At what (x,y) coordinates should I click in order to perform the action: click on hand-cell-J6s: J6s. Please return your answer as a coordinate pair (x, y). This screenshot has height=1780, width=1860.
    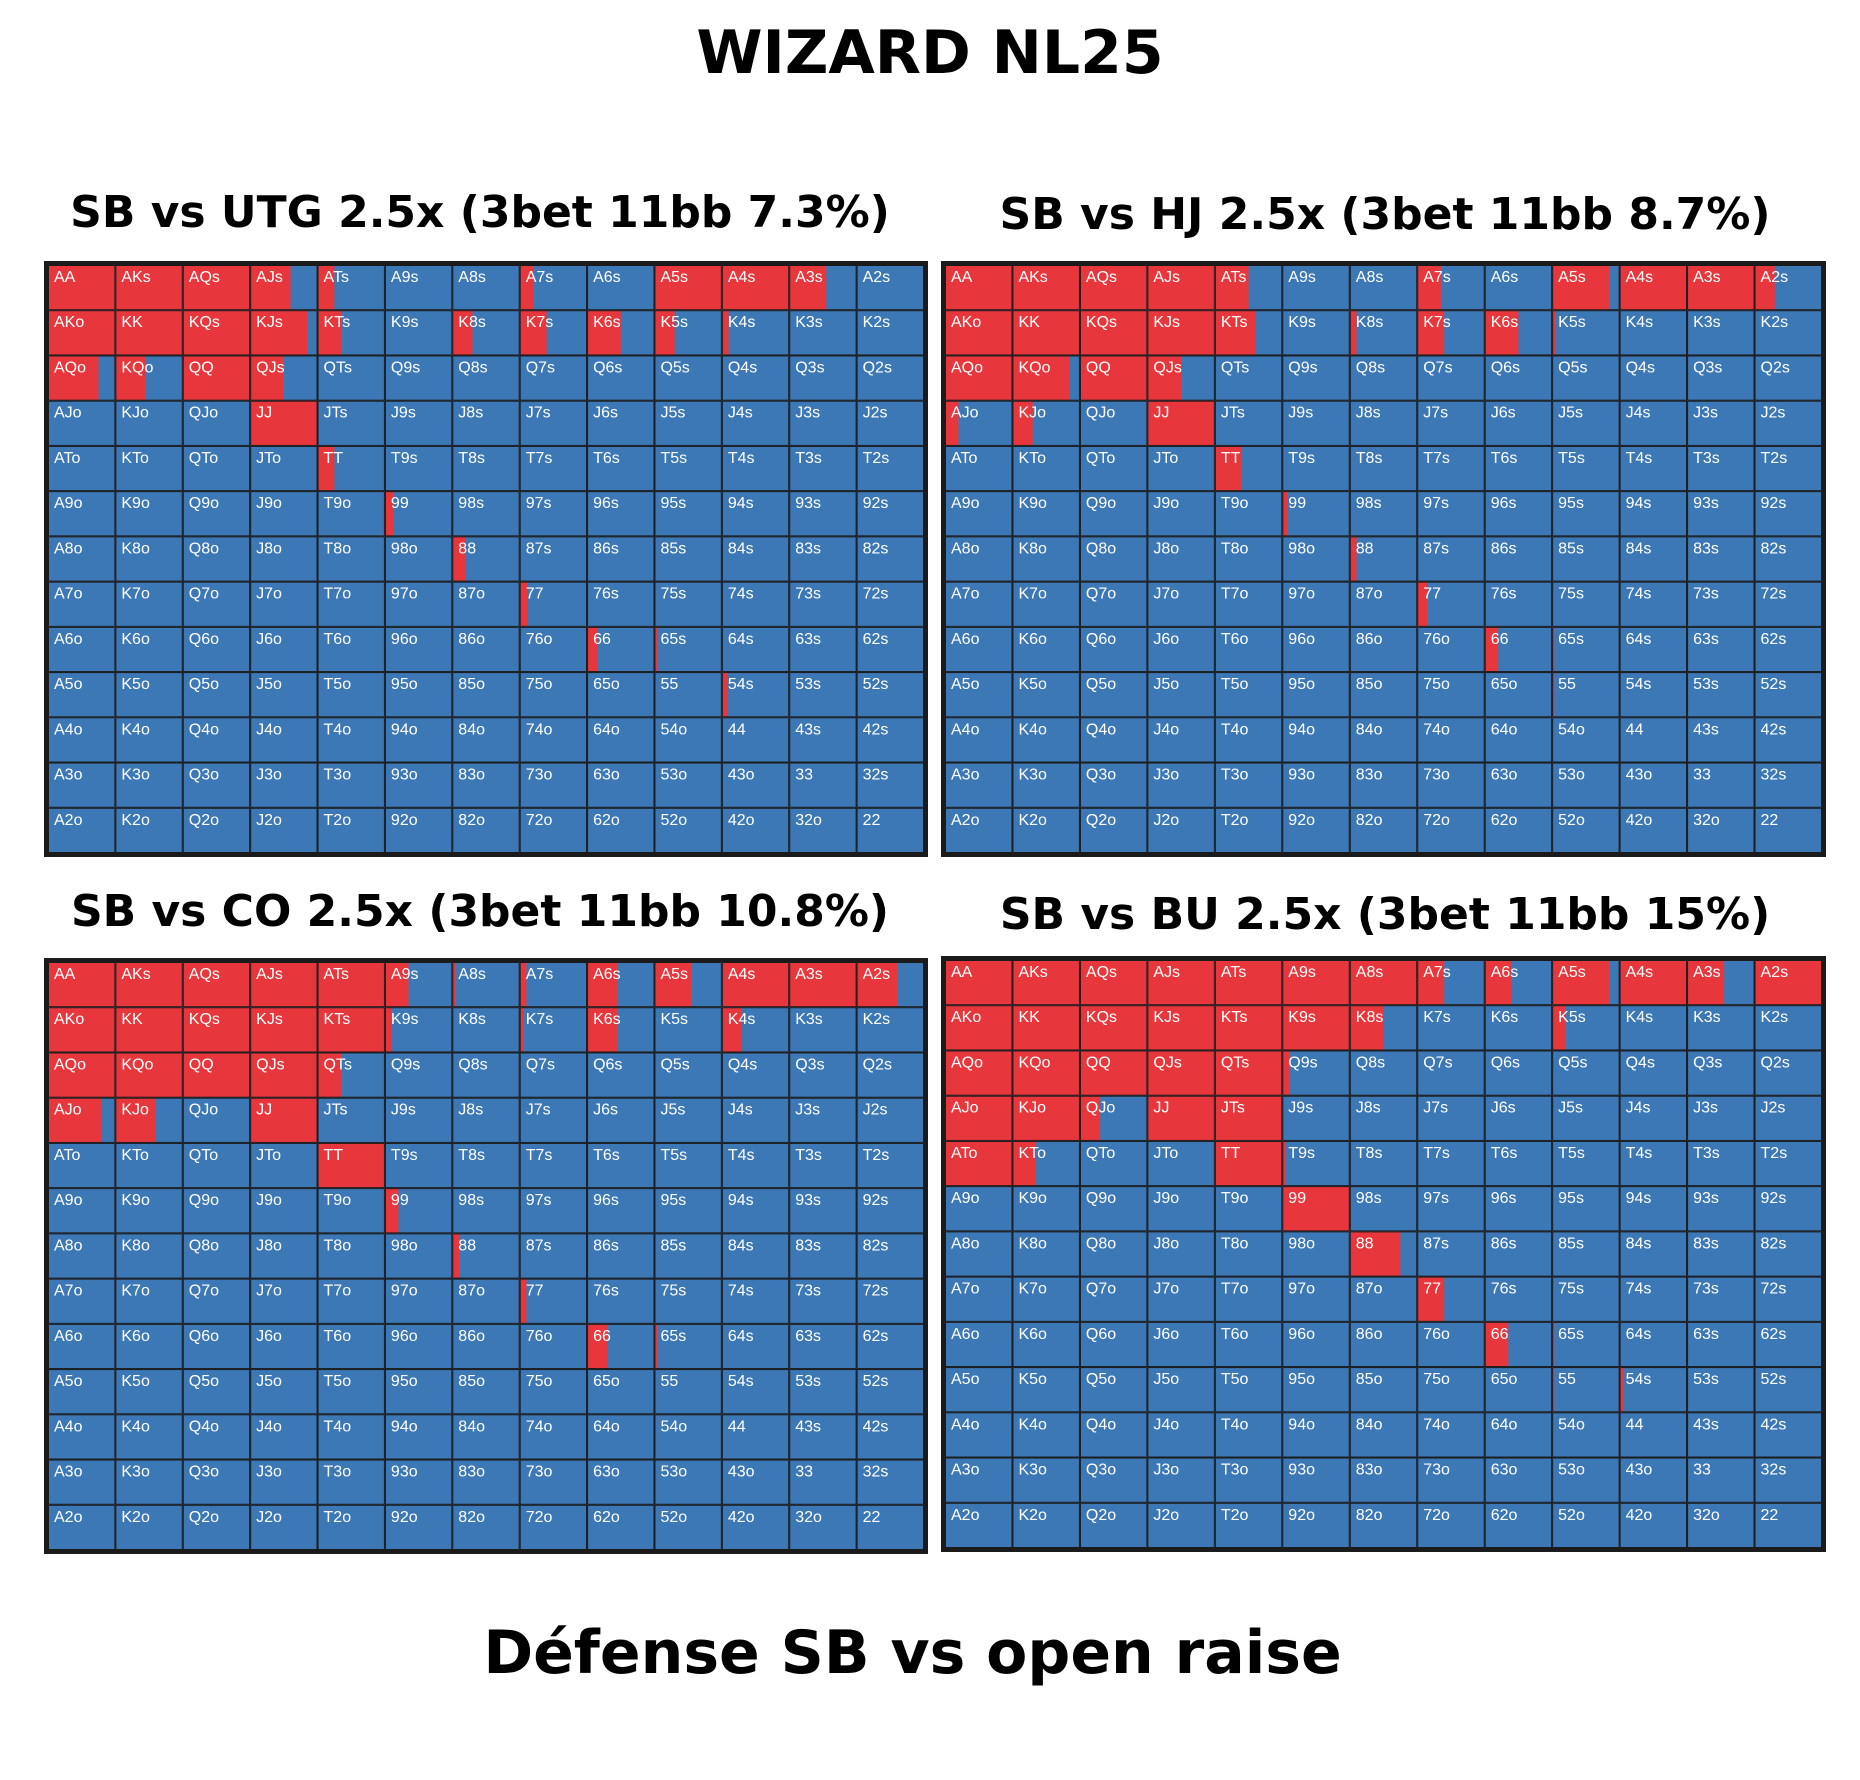
    Looking at the image, I should click on (621, 423).